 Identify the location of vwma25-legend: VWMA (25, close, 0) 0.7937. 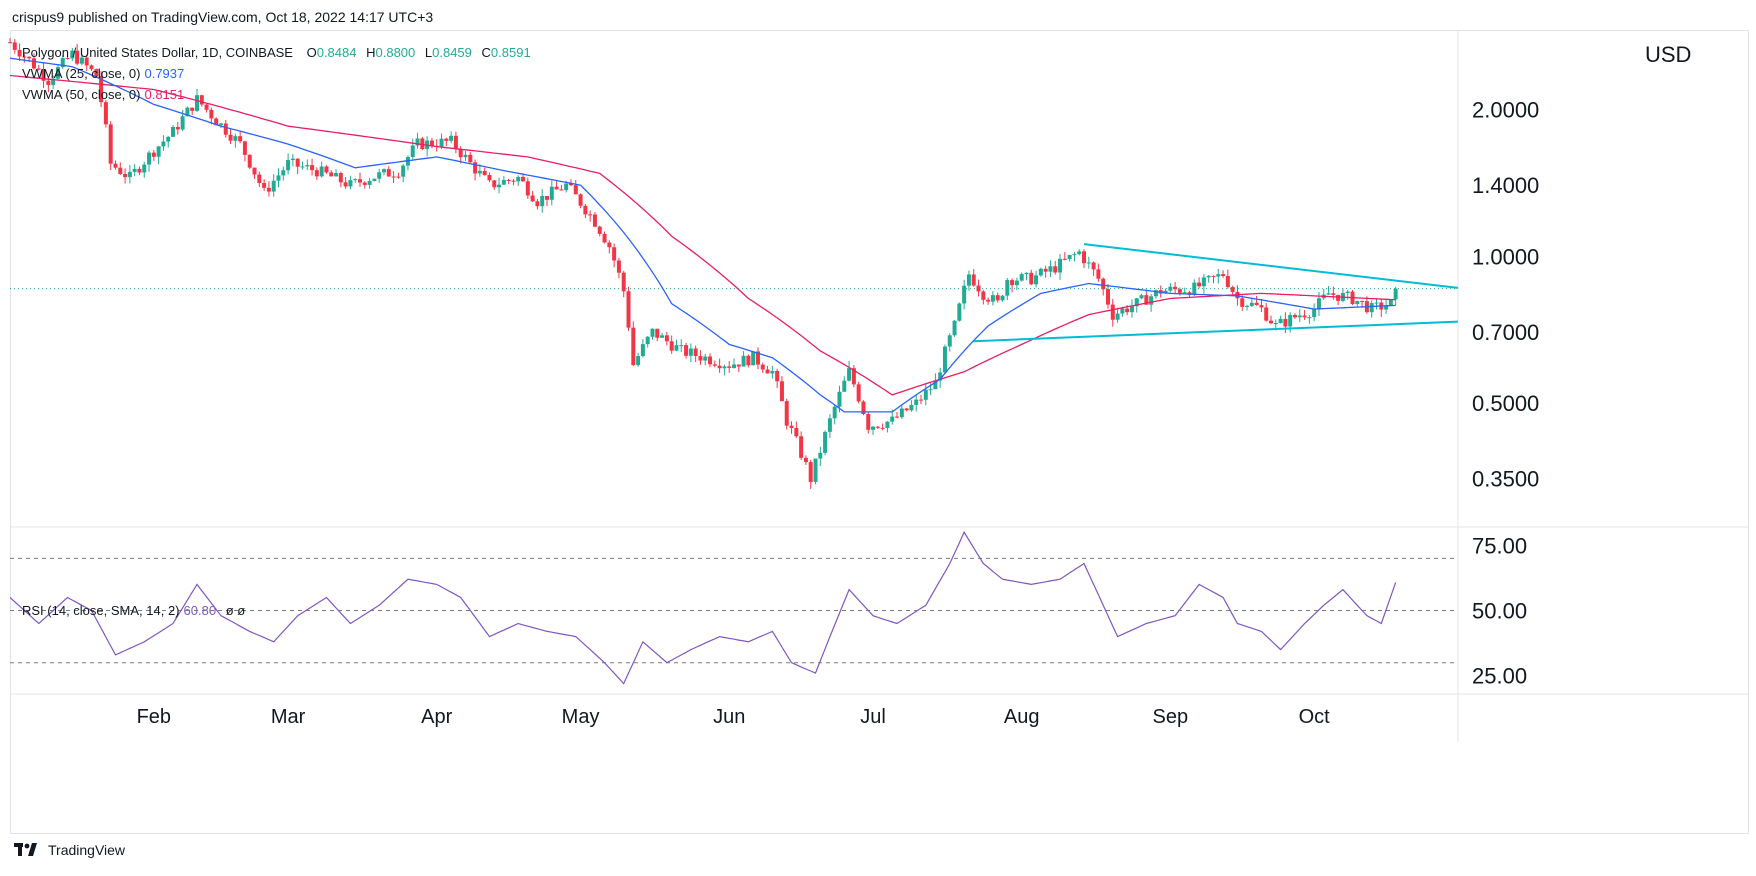
(103, 73).